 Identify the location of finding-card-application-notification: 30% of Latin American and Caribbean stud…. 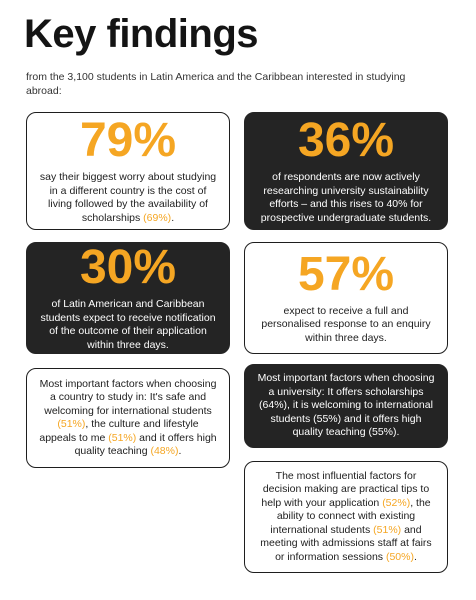
(128, 298).